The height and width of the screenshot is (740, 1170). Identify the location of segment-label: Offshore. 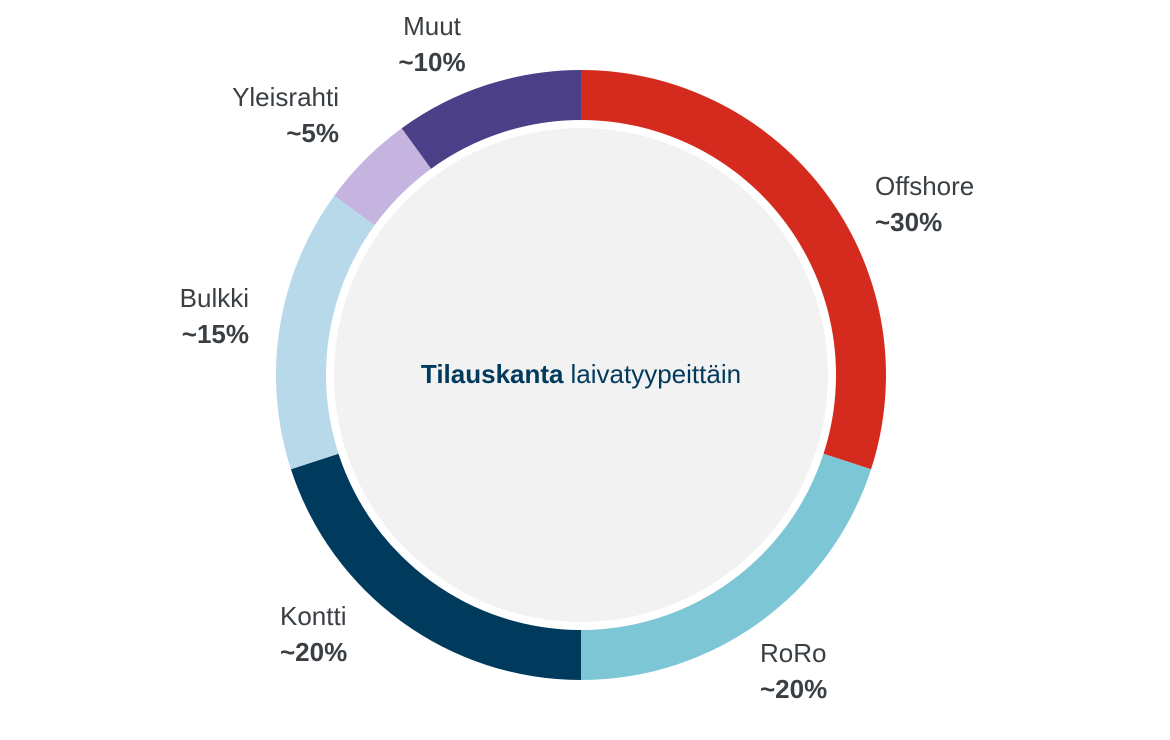
(924, 186).